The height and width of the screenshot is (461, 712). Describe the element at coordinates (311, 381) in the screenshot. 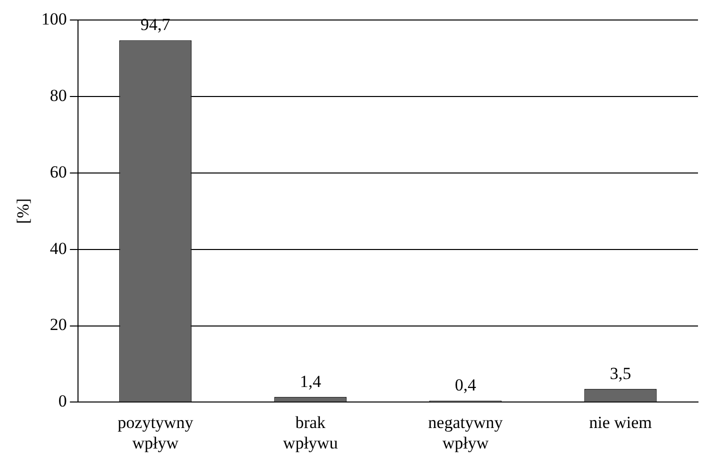

I see `data-label: 1,4` at that location.